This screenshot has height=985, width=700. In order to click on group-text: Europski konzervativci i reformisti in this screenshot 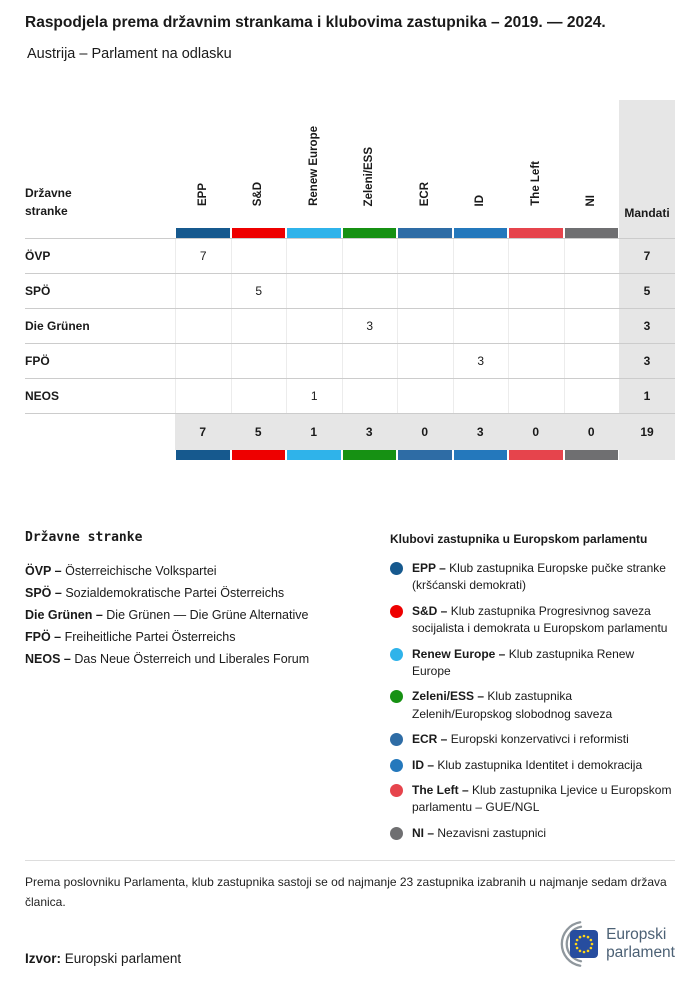, I will do `click(539, 739)`.